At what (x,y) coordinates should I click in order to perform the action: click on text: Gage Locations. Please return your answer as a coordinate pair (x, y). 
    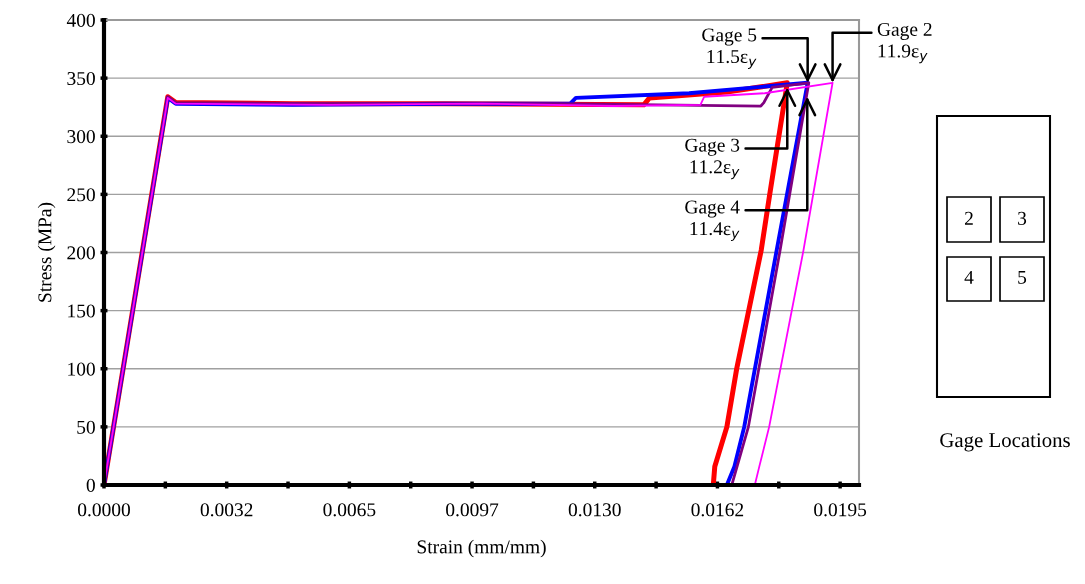
    Looking at the image, I should click on (1005, 442).